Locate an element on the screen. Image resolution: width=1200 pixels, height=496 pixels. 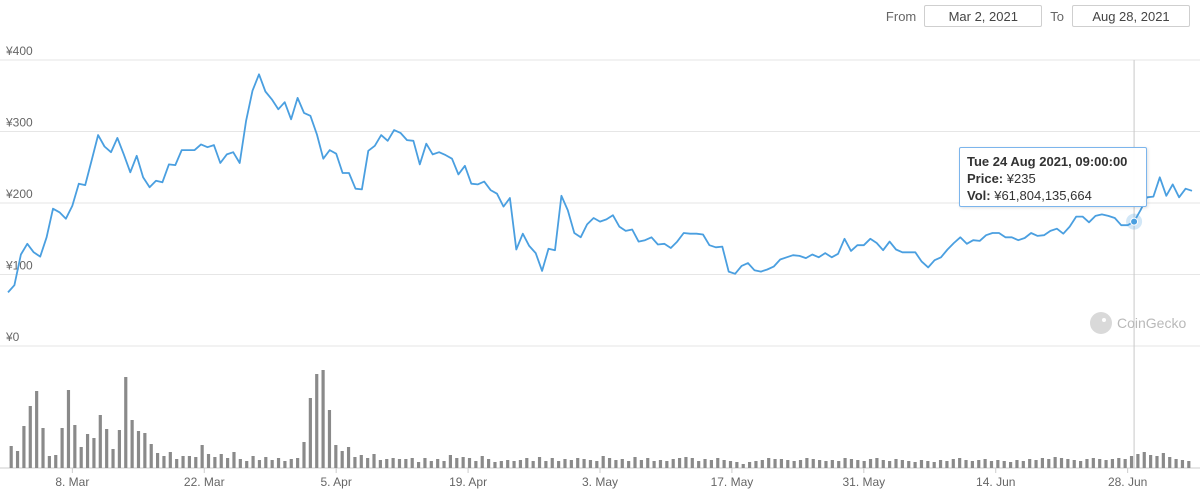
to-date-input is located at coordinates (1131, 16).